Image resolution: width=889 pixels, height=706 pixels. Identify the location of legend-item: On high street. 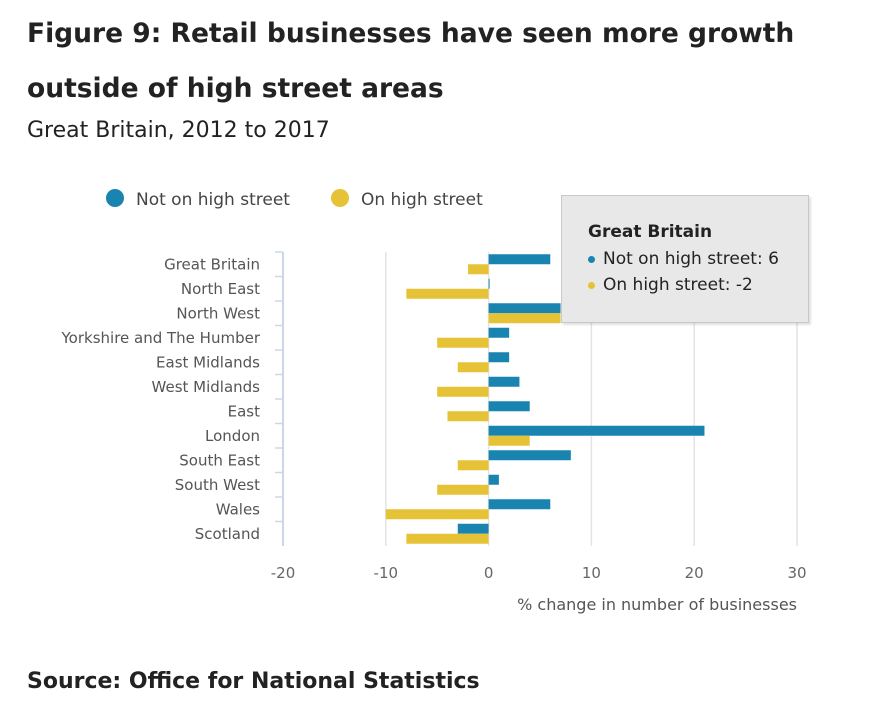
(422, 200).